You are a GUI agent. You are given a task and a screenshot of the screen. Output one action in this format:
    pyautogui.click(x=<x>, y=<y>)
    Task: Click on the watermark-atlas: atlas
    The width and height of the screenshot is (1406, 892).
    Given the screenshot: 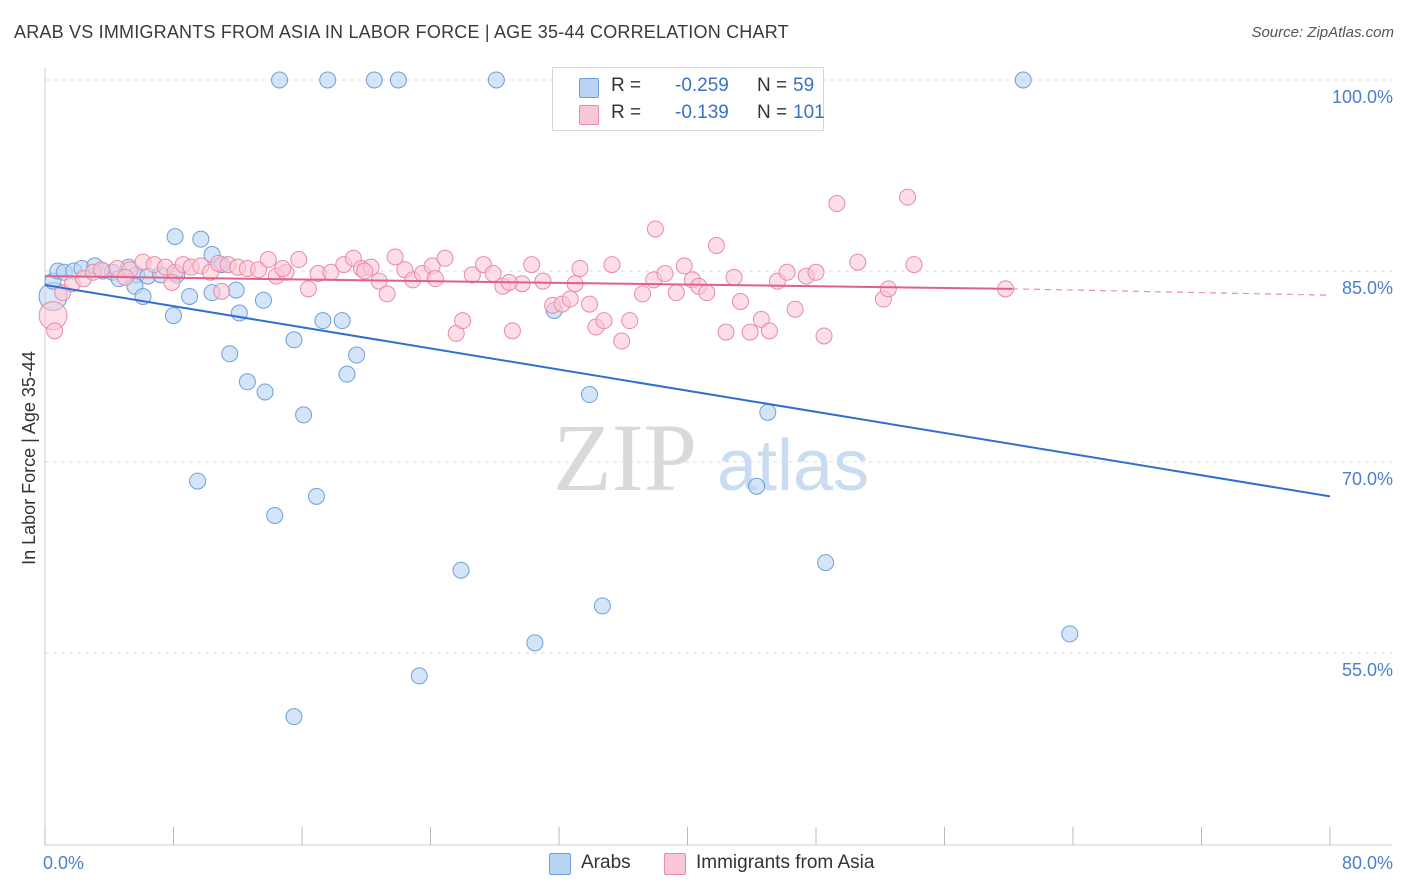 What is the action you would take?
    pyautogui.click(x=793, y=466)
    